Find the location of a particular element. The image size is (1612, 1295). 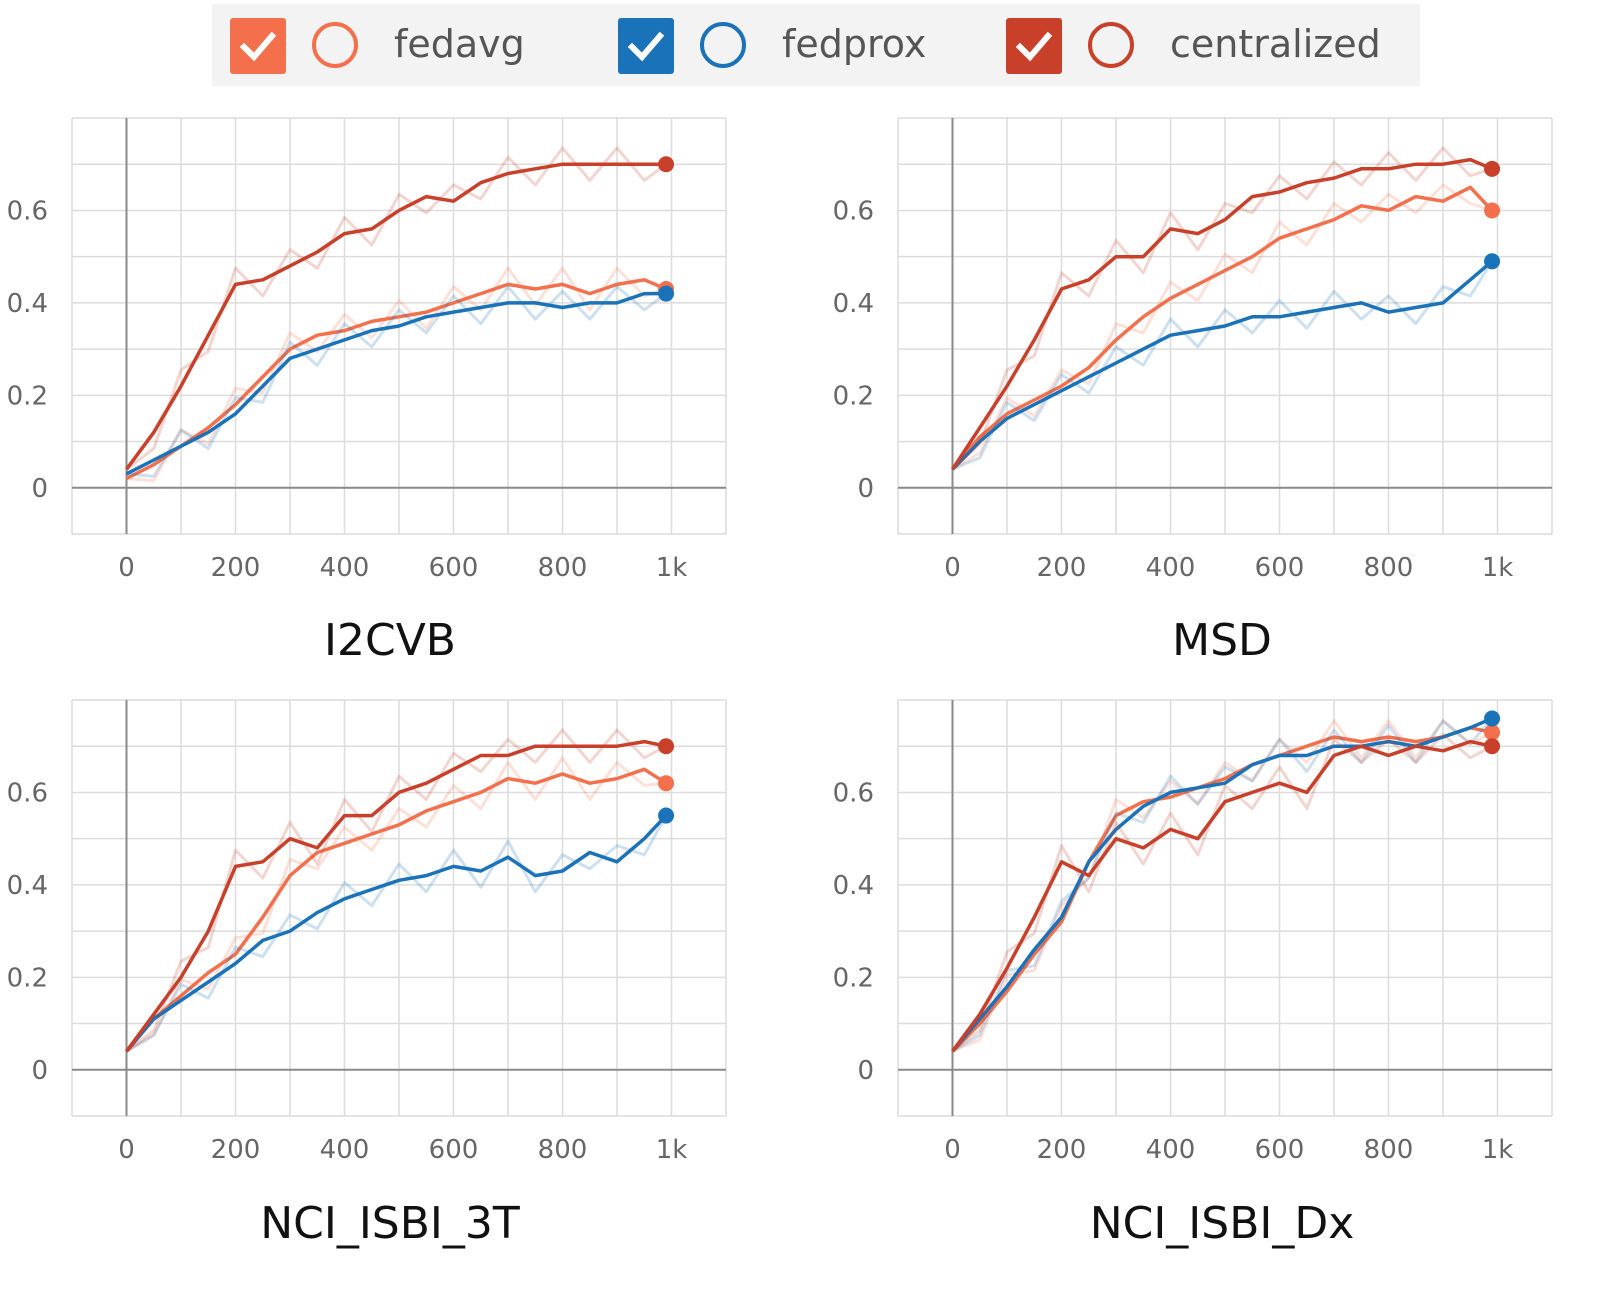

series-line-fedprox is located at coordinates (1222, 365).